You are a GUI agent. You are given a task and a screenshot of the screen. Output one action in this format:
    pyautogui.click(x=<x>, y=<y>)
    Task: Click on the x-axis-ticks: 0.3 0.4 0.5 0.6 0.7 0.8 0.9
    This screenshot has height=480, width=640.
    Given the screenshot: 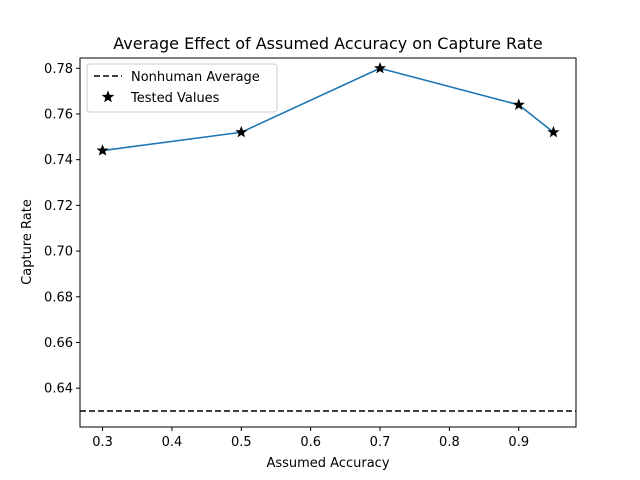 What is the action you would take?
    pyautogui.click(x=310, y=438)
    